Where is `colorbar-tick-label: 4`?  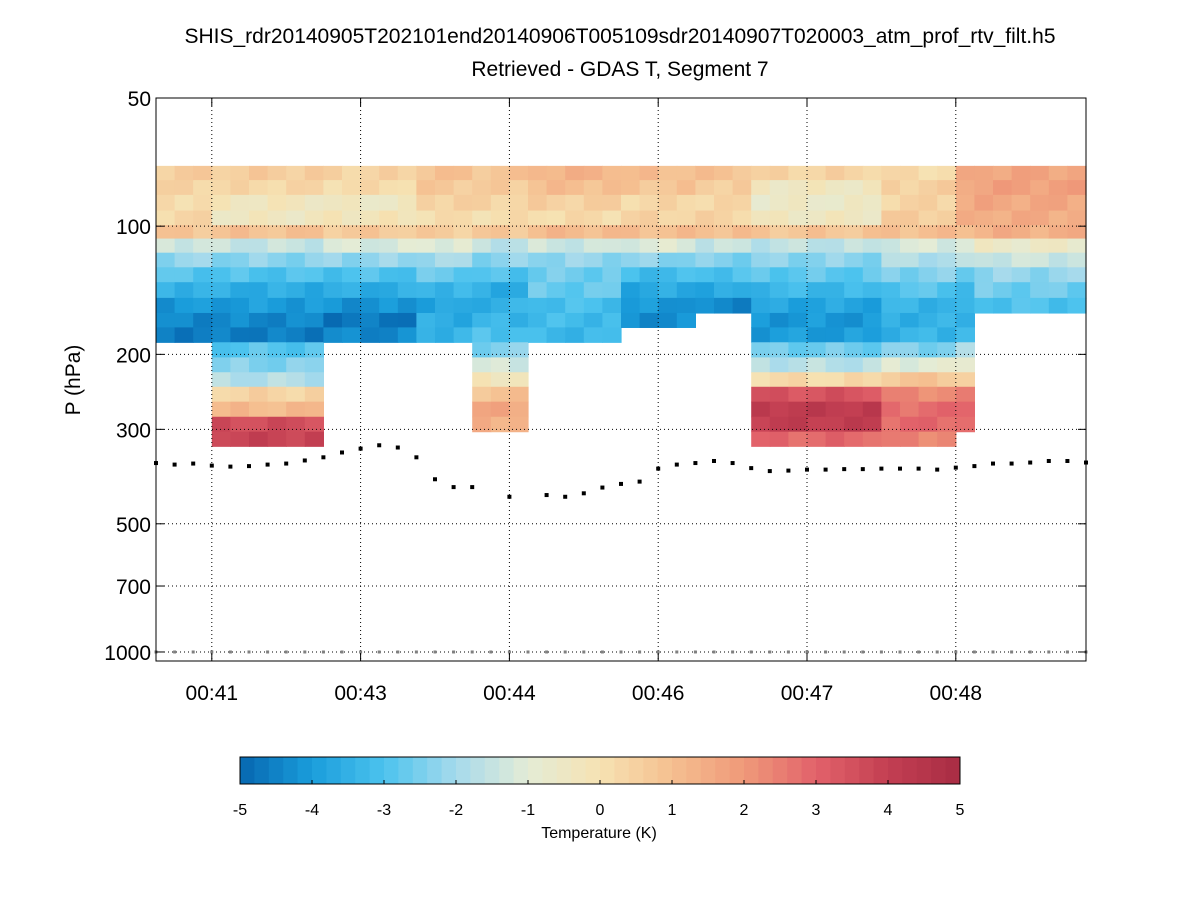 colorbar-tick-label: 4 is located at coordinates (888, 810).